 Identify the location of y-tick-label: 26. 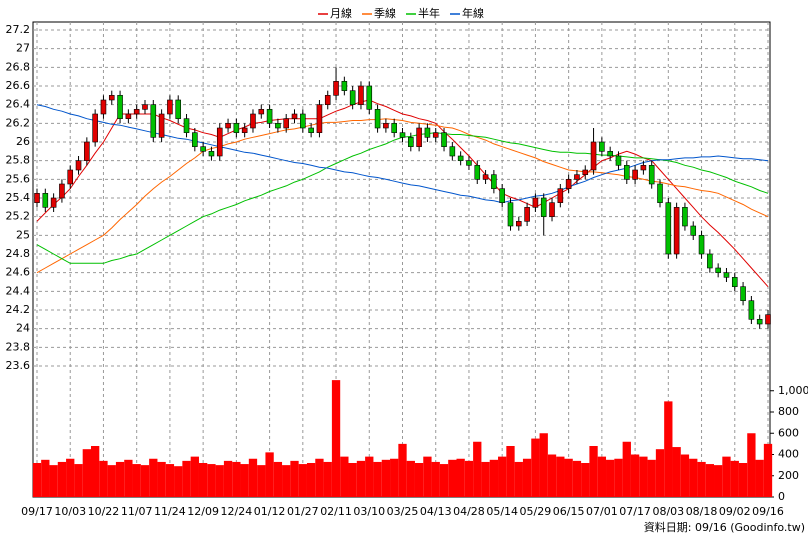
(23, 141).